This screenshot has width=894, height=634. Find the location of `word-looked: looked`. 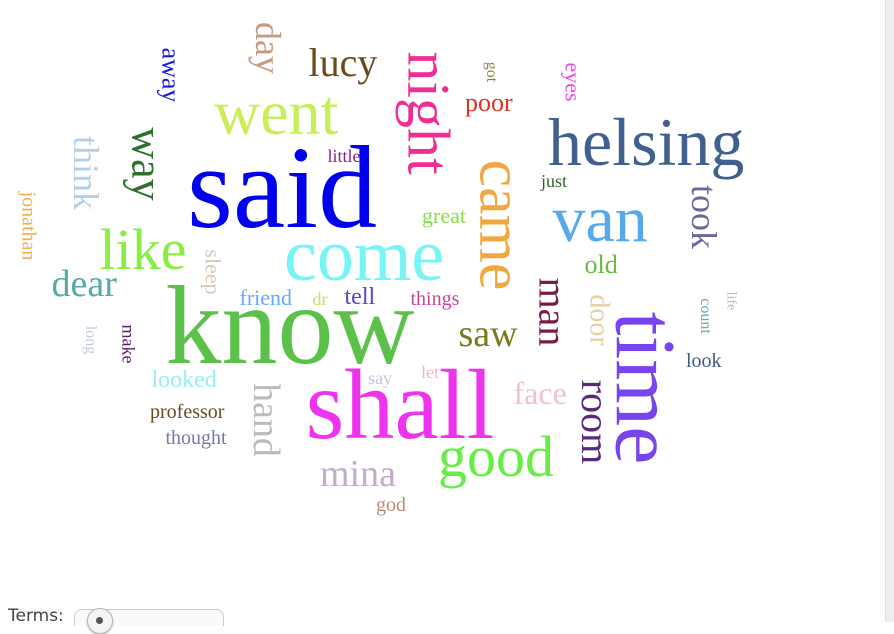

word-looked: looked is located at coordinates (184, 380).